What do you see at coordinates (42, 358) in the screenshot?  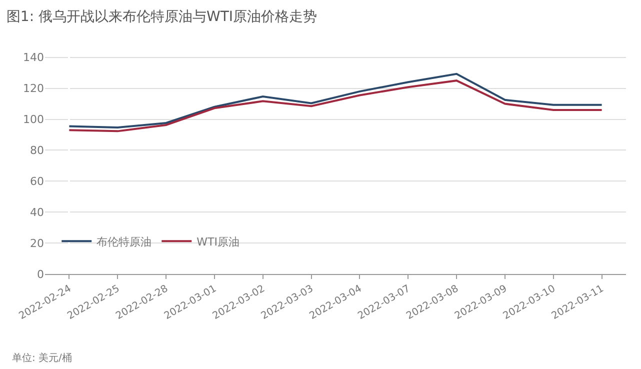 I see `text: 单位: 美元/桶` at bounding box center [42, 358].